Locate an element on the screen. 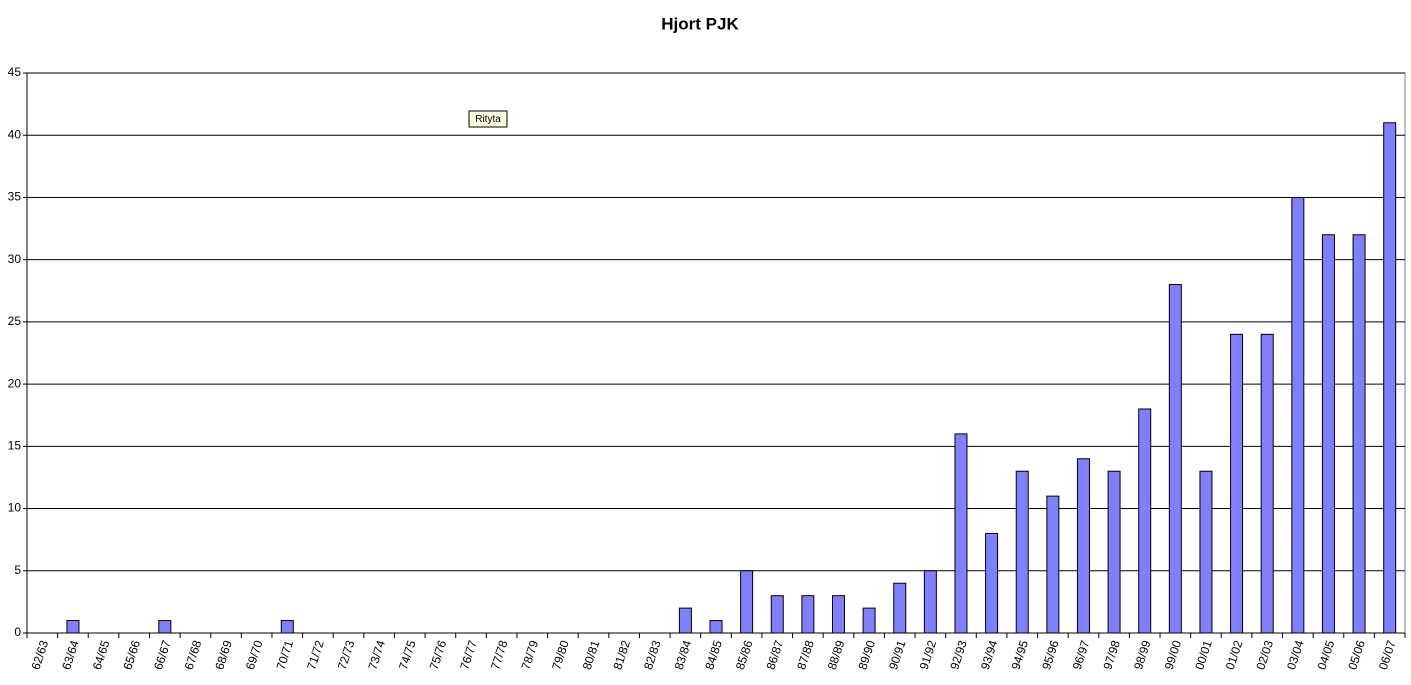 The height and width of the screenshot is (685, 1411). x-tick-label: 81/82 is located at coordinates (621, 654).